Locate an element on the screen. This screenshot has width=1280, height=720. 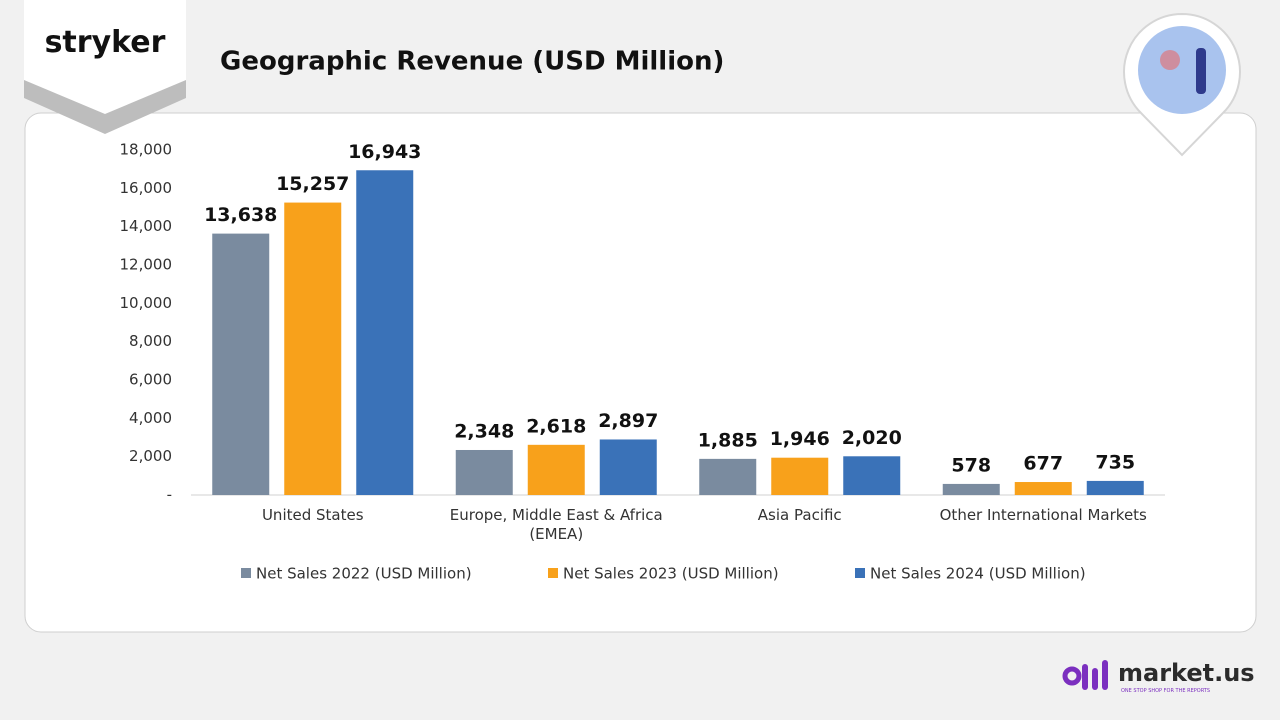
y-tick-label: 12,000 is located at coordinates (146, 265).